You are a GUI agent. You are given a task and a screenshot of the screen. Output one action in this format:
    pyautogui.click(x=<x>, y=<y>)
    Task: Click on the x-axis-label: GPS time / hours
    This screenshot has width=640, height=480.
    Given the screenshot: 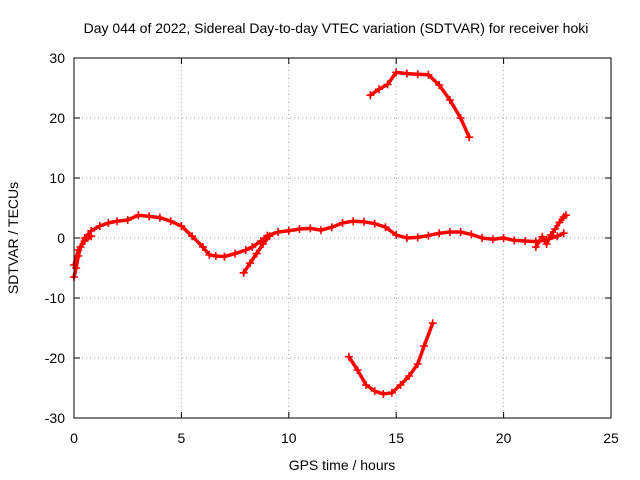 What is the action you would take?
    pyautogui.click(x=342, y=465)
    